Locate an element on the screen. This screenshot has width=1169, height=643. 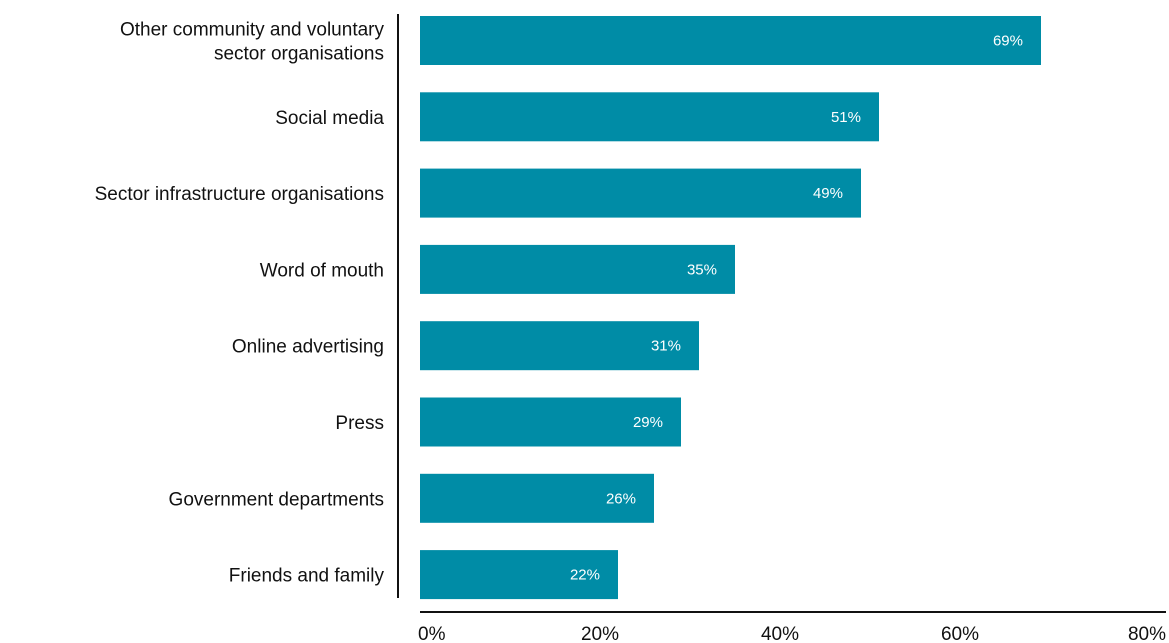
x-tick-labels: 0% 20% 40% 60% 80% is located at coordinates (792, 633).